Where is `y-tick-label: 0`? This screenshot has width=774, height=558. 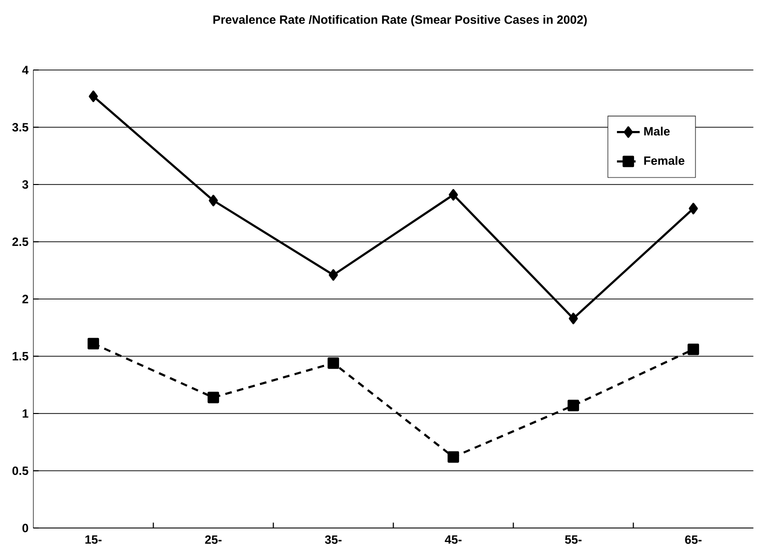 y-tick-label: 0 is located at coordinates (25, 528).